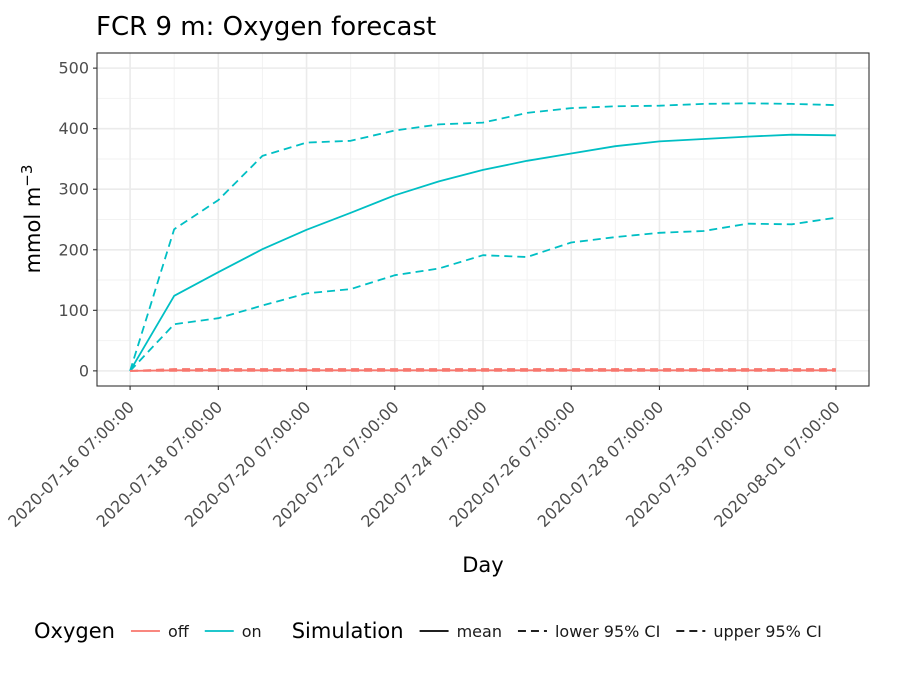 The image size is (900, 675). I want to click on y-tick-label: 500, so click(73, 68).